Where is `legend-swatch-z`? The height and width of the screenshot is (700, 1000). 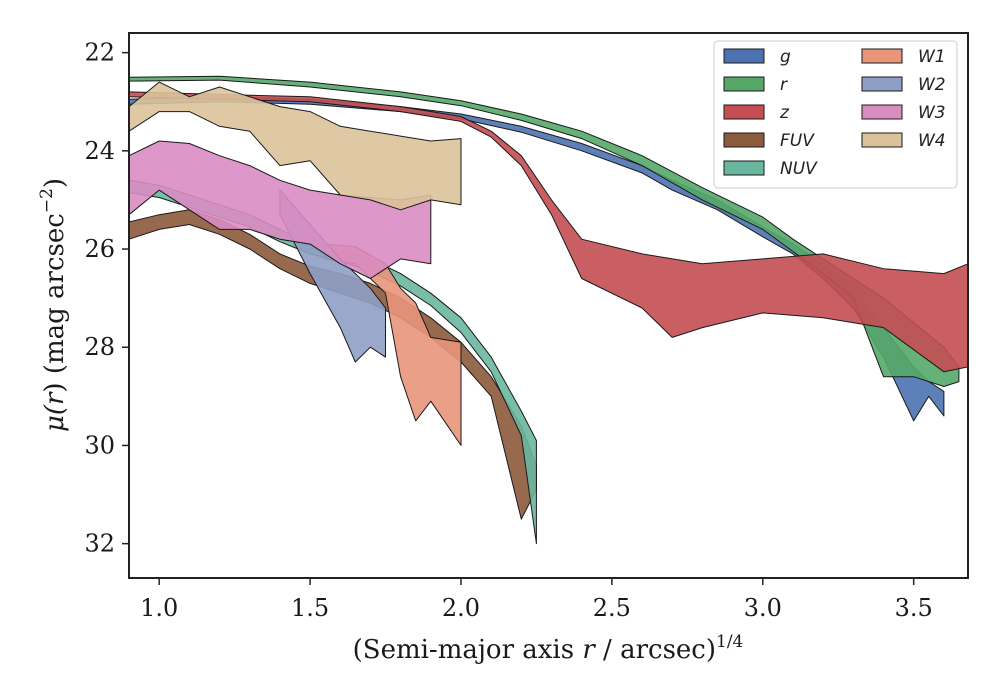
legend-swatch-z is located at coordinates (744, 112).